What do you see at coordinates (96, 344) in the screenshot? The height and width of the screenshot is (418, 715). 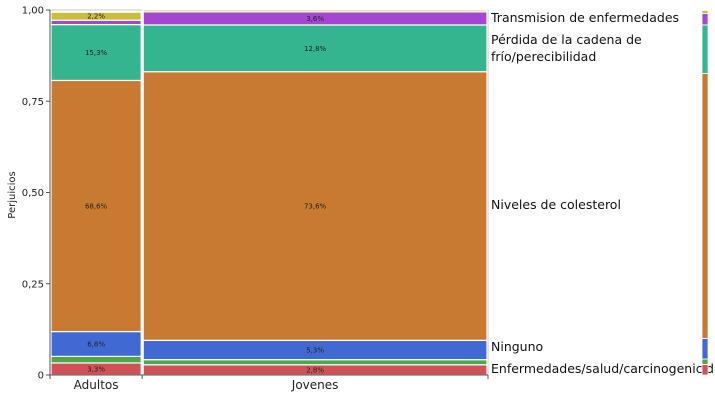 I see `segment-label: 6,8%` at bounding box center [96, 344].